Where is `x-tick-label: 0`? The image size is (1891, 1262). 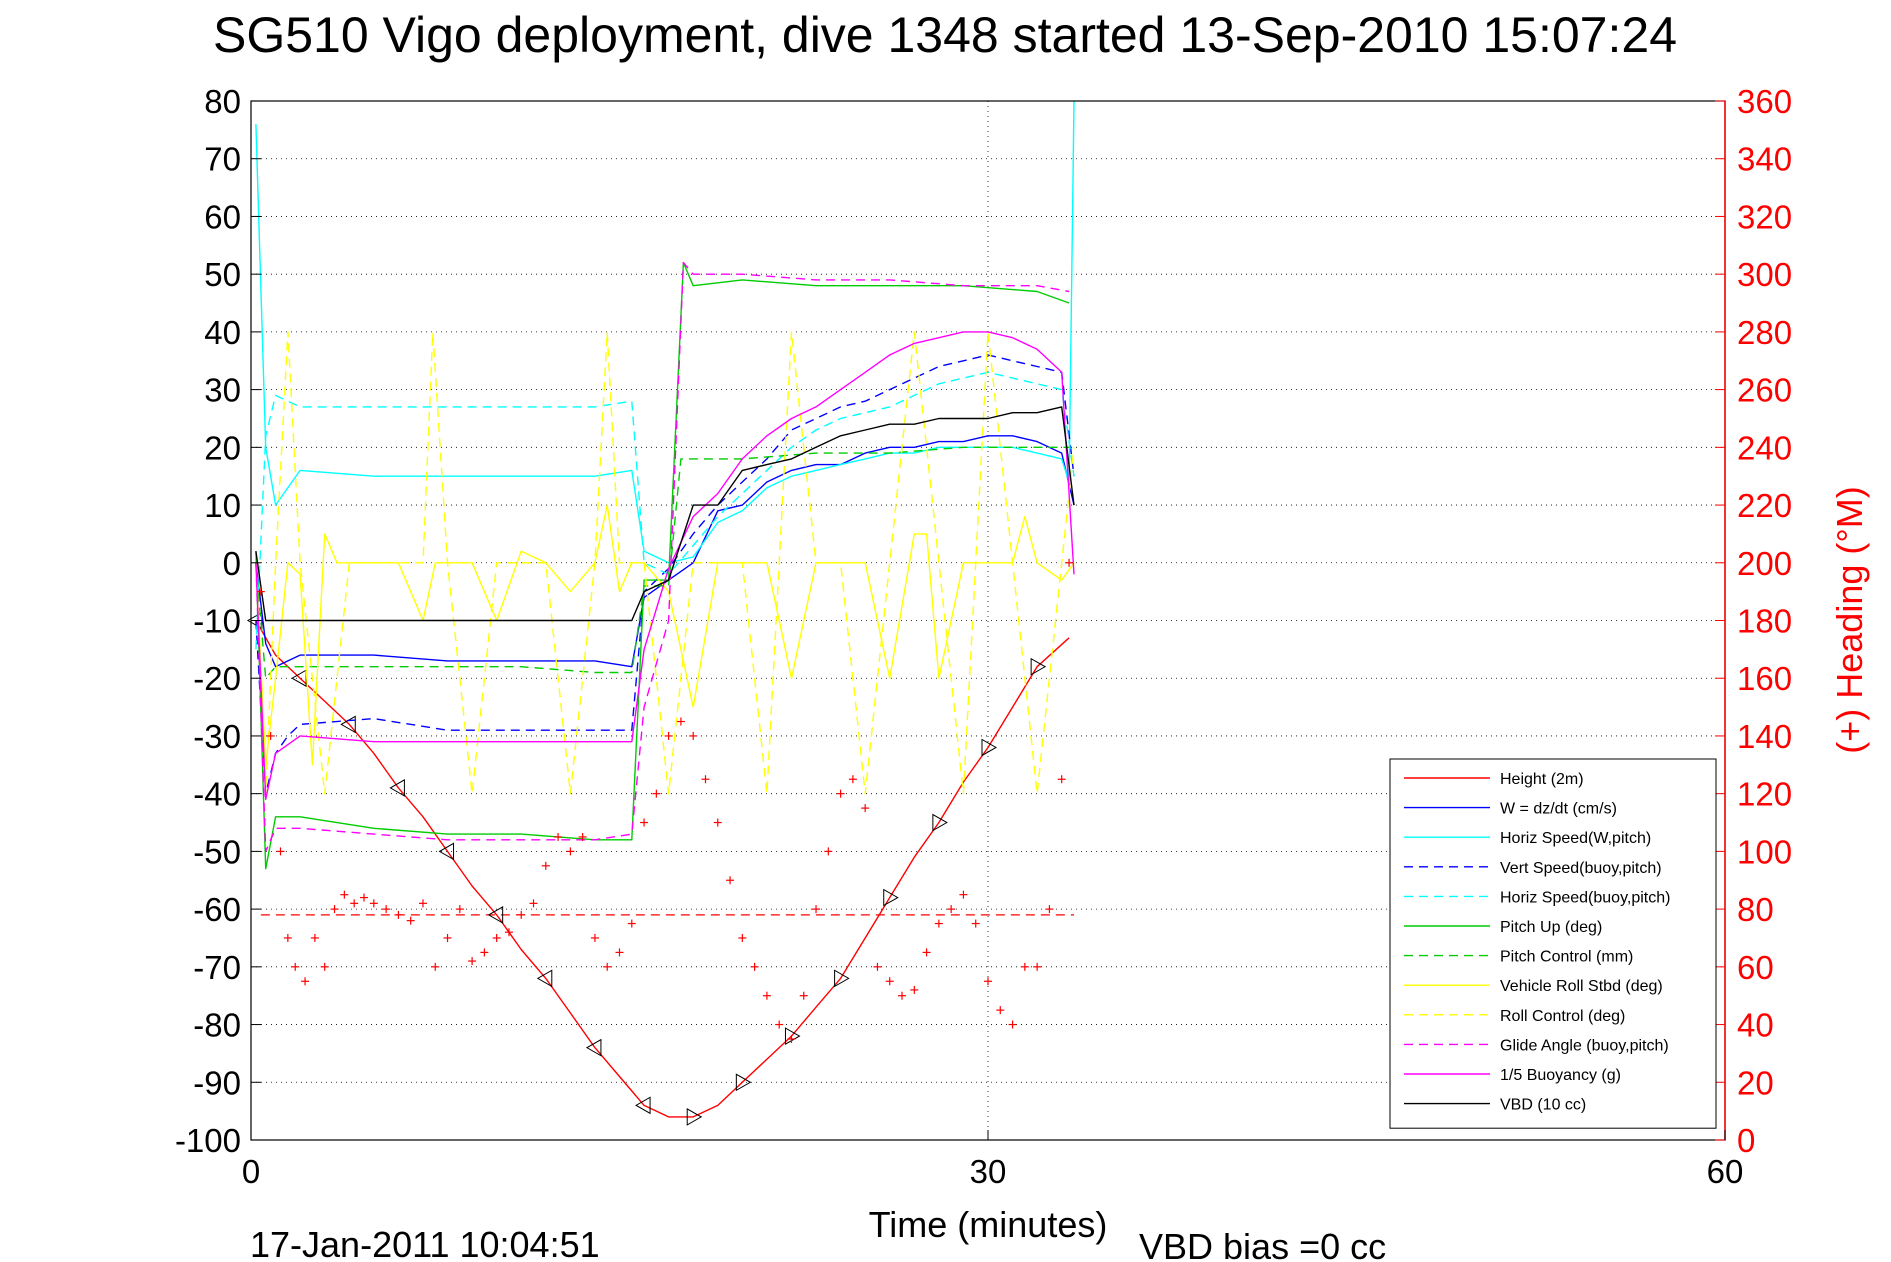
x-tick-label: 0 is located at coordinates (251, 1171).